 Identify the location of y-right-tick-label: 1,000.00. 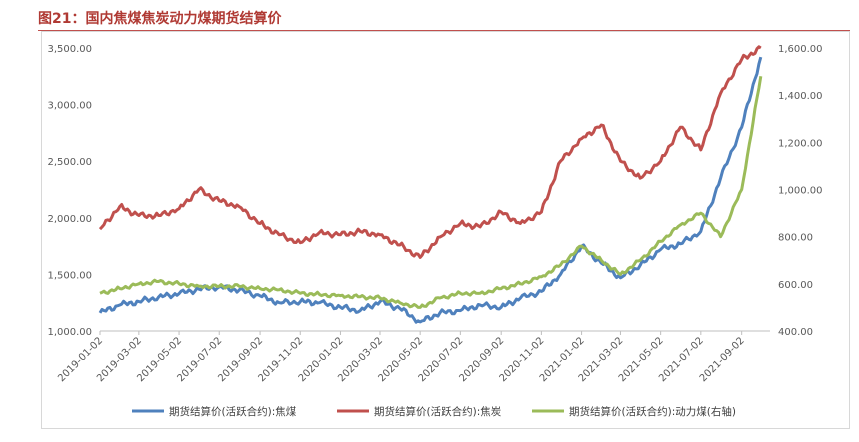
(800, 191).